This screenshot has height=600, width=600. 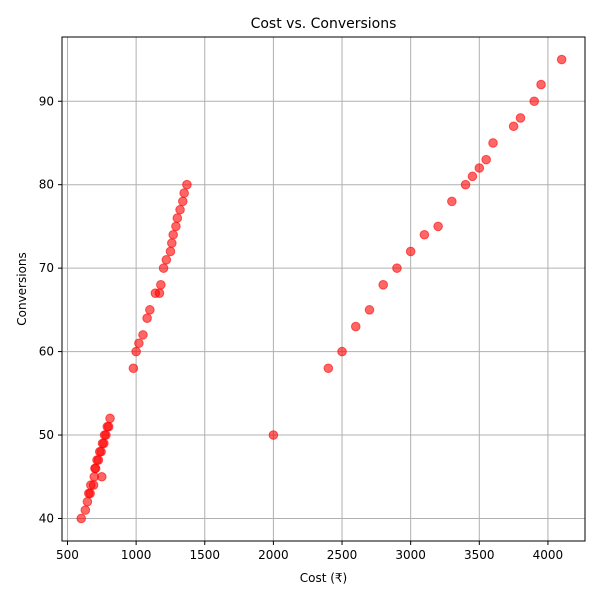 I want to click on x-tick-label: 4000, so click(x=548, y=555).